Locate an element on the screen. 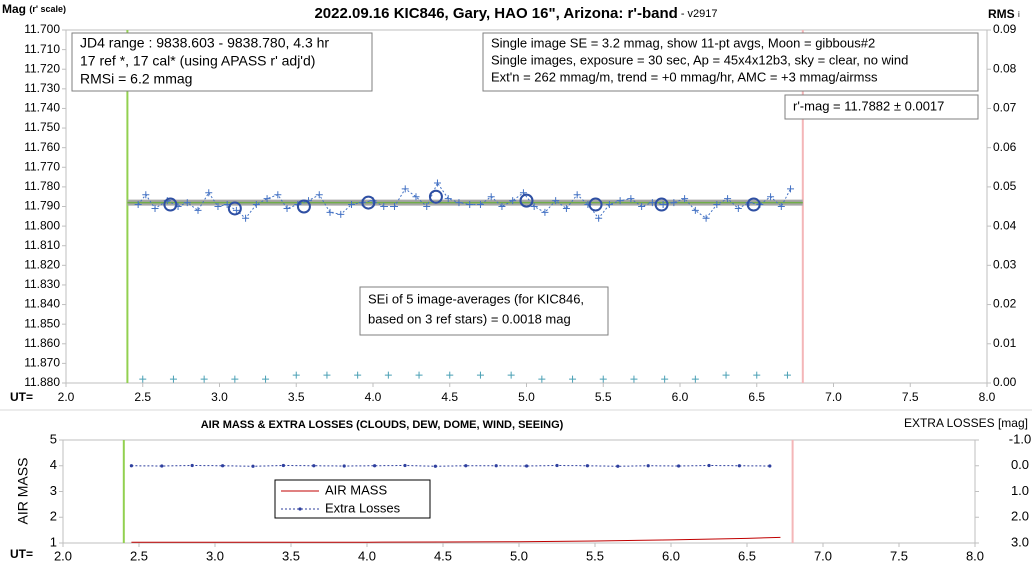 The image size is (1032, 570). series-line is located at coordinates (456, 539).